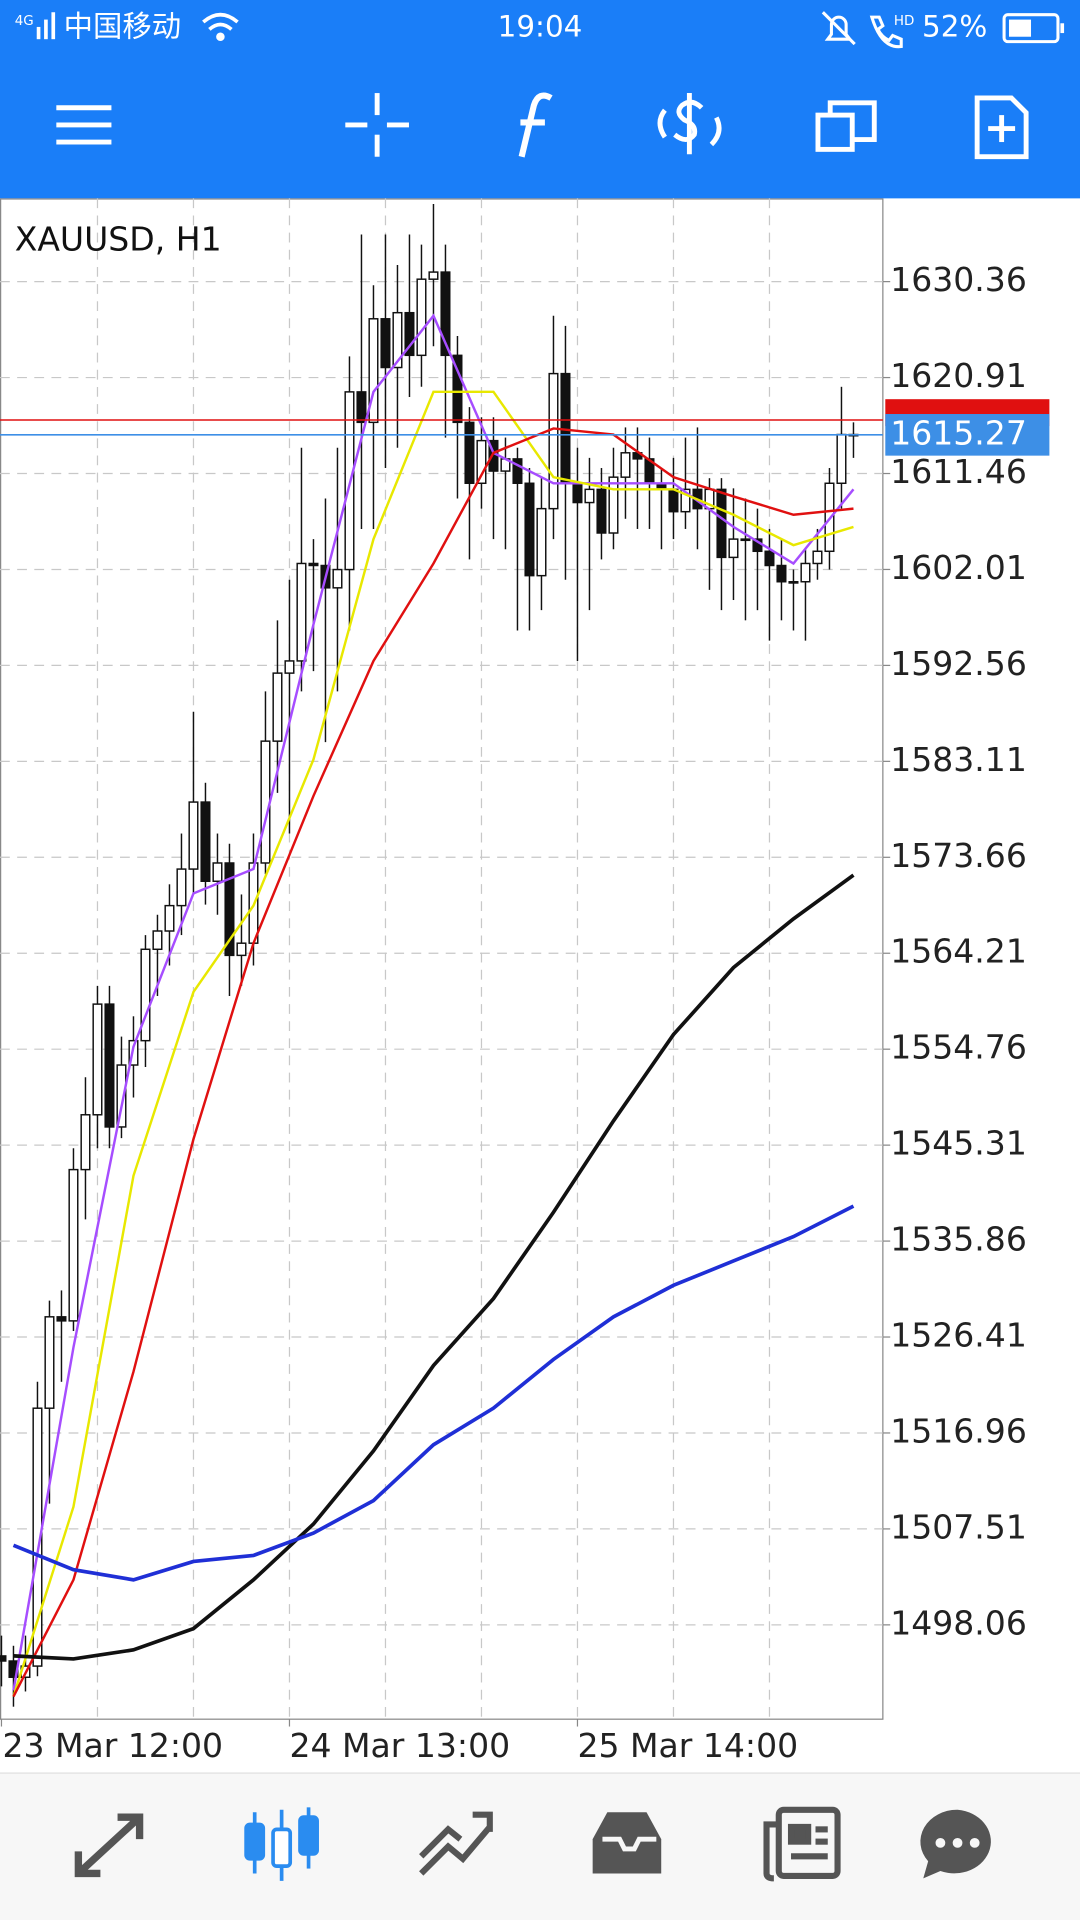 This screenshot has width=1080, height=1920. What do you see at coordinates (377, 125) in the screenshot?
I see `crosshair-button` at bounding box center [377, 125].